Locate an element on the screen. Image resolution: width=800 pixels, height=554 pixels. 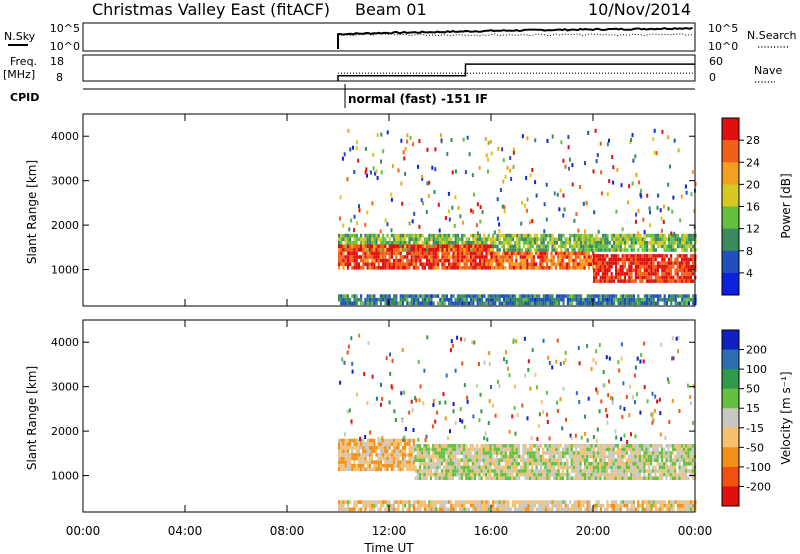
nsky-frame is located at coordinates (389, 37).